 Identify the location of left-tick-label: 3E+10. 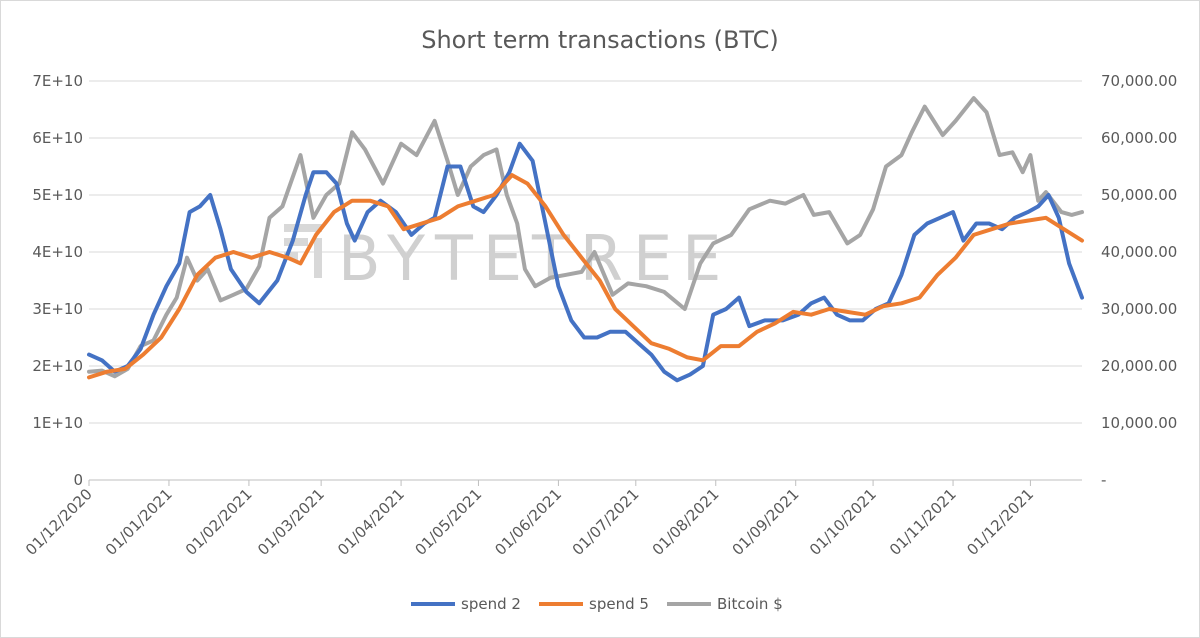
(57, 309).